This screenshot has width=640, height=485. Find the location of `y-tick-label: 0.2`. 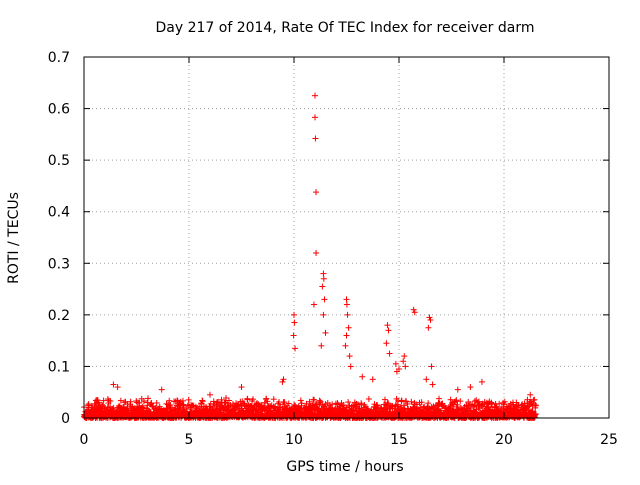

y-tick-label: 0.2 is located at coordinates (59, 316).